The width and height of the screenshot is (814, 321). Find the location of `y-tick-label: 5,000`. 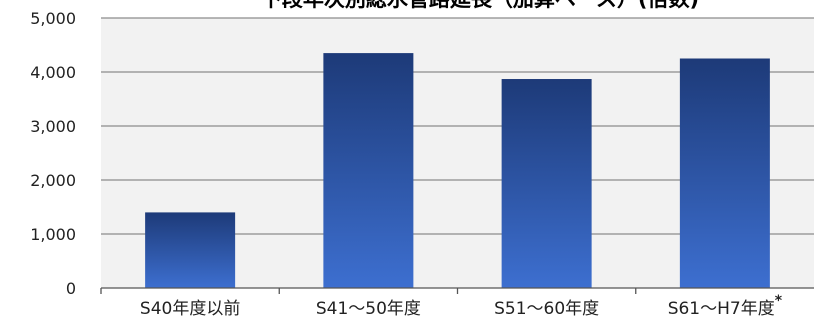

y-tick-label: 5,000 is located at coordinates (53, 18).